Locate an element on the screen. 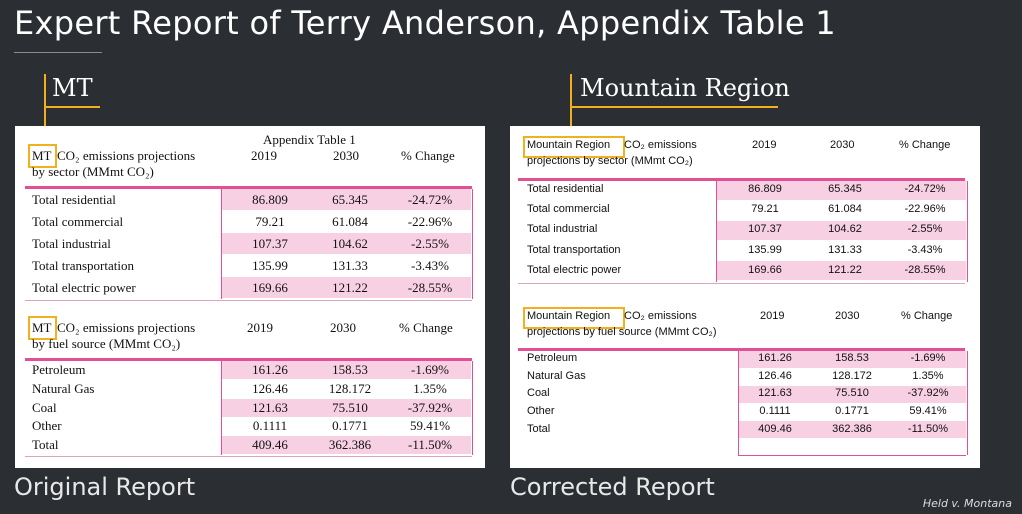 The width and height of the screenshot is (1022, 514). sector-header-rest: CO₂ emissions projections is located at coordinates (126, 155).